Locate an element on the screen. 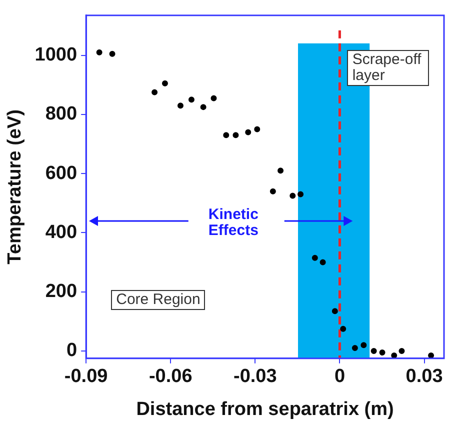 The width and height of the screenshot is (462, 425). y-tick-label: 200 is located at coordinates (61, 291).